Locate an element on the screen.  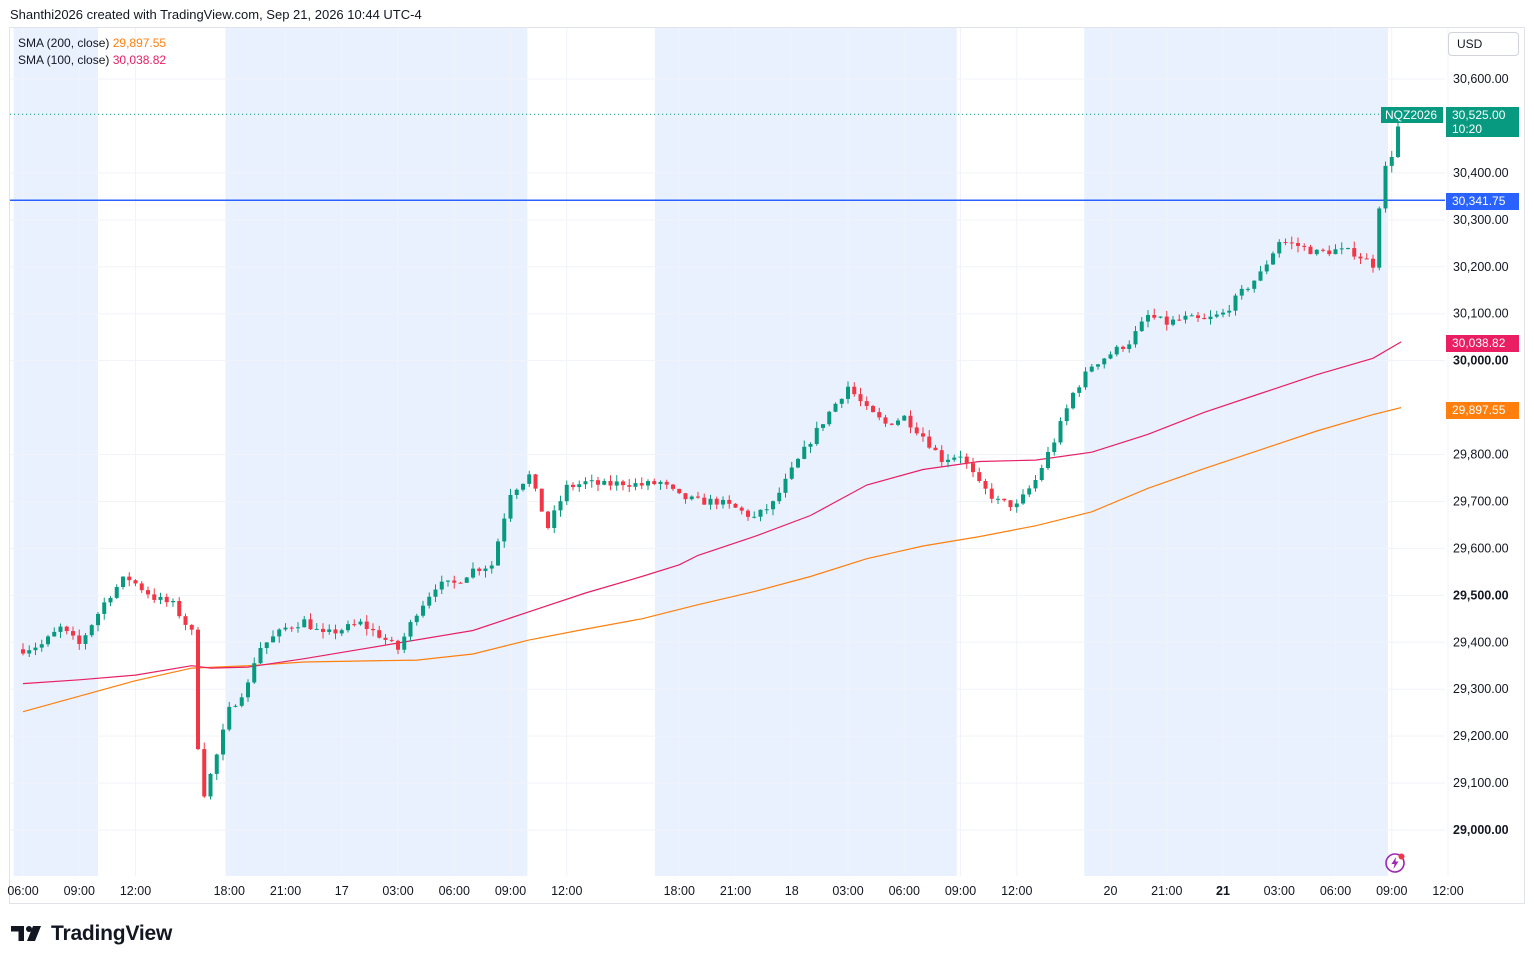
y-axis-label: 29,600.00 is located at coordinates (1481, 548).